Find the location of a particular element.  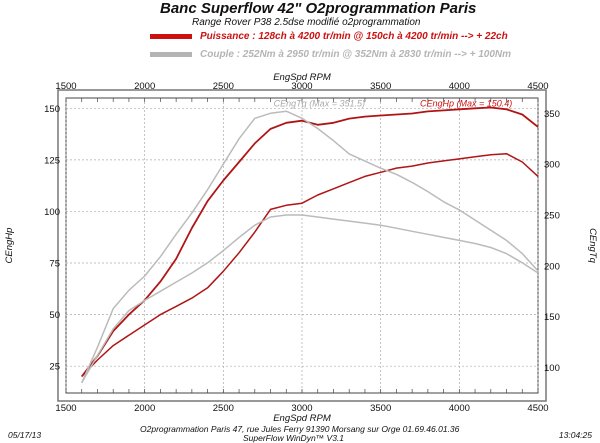

footer-software: SuperFlow WinDyn™ V3.1 is located at coordinates (294, 438).